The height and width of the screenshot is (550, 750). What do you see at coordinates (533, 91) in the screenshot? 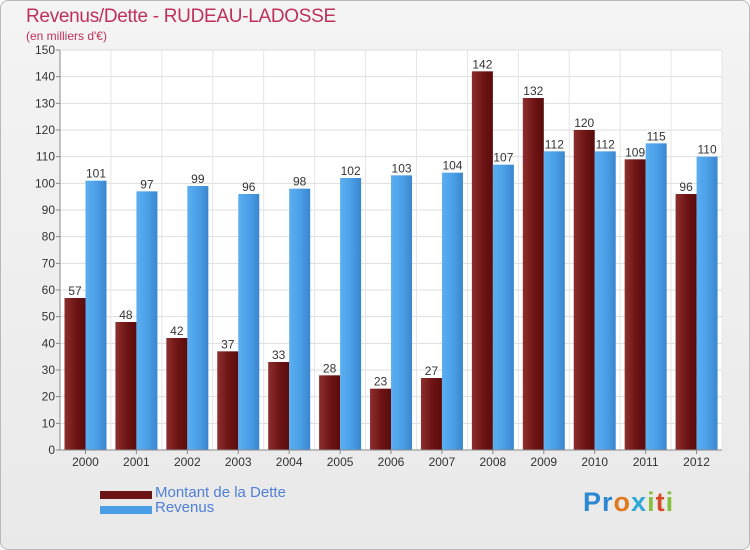
I see `data-label-dette: 132` at bounding box center [533, 91].